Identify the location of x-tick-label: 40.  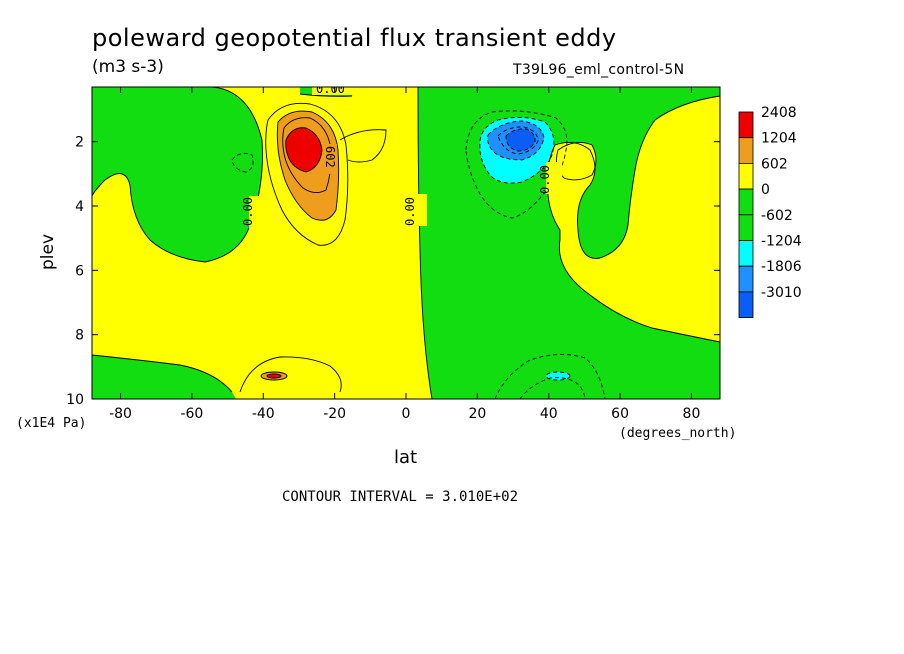
(549, 414).